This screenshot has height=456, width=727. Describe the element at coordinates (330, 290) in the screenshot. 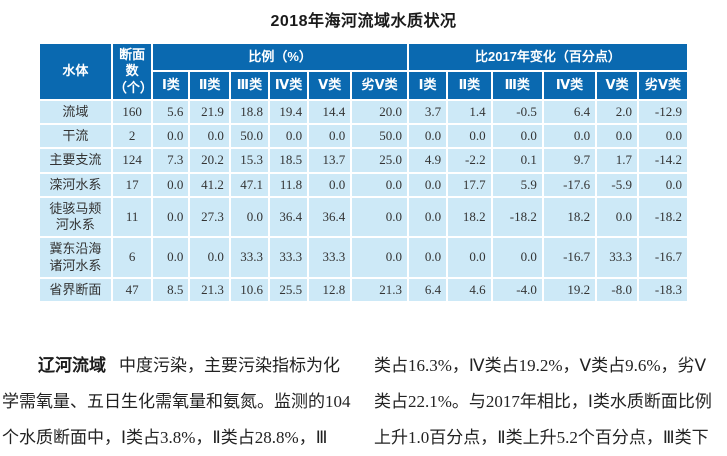

I see `proportion-cell: 12.8` at that location.